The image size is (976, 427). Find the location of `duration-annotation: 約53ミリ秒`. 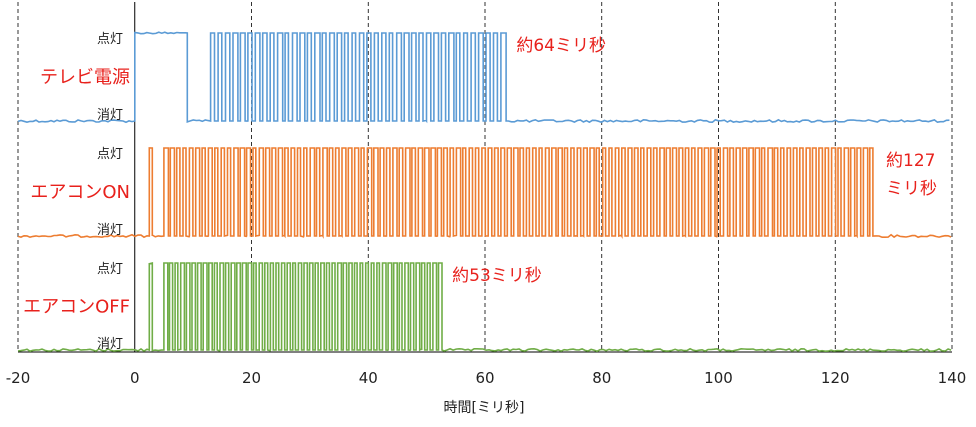

duration-annotation: 約53ミリ秒 is located at coordinates (497, 276).